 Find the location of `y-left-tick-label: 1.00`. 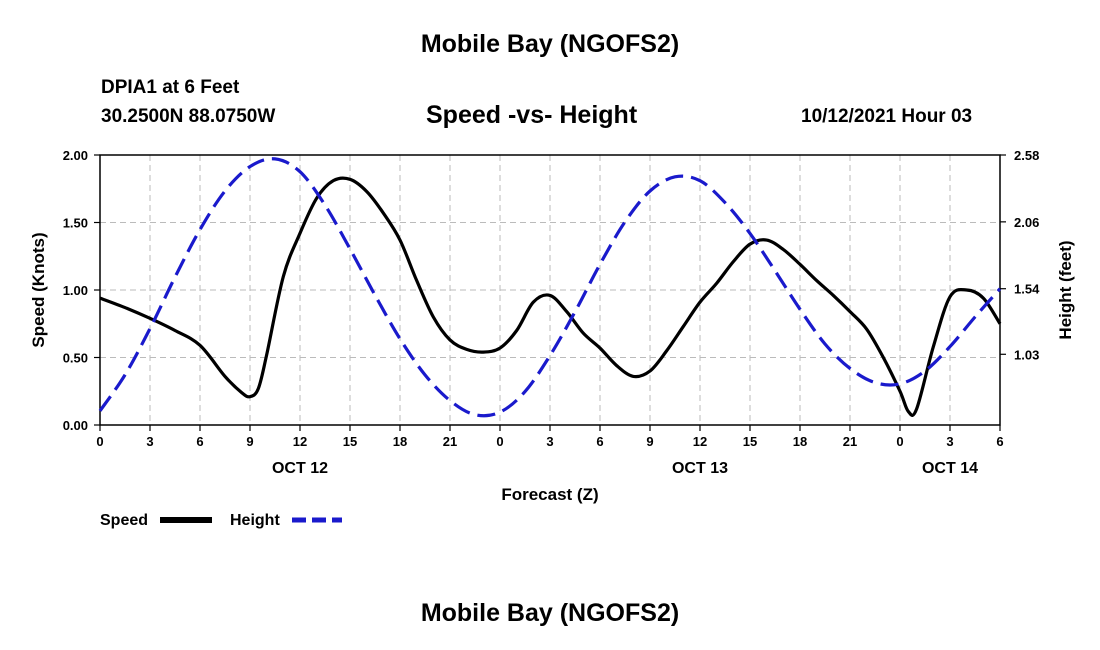

y-left-tick-label: 1.00 is located at coordinates (75, 290).